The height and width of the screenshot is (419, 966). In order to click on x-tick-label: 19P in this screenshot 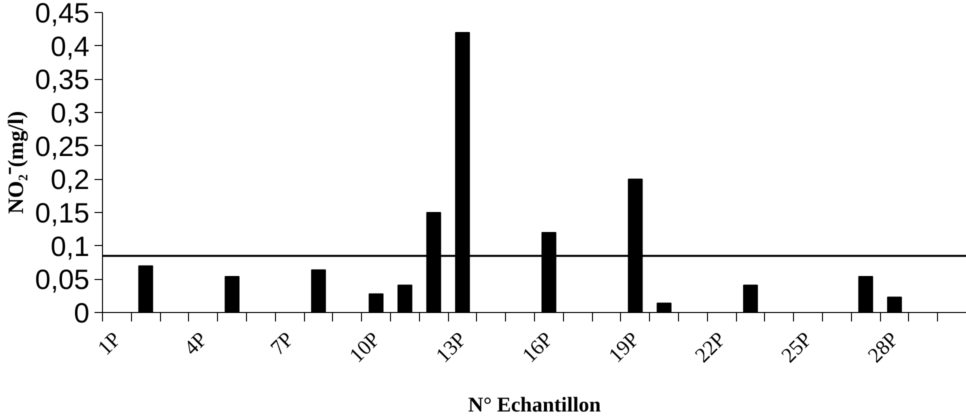, I will do `click(624, 347)`.